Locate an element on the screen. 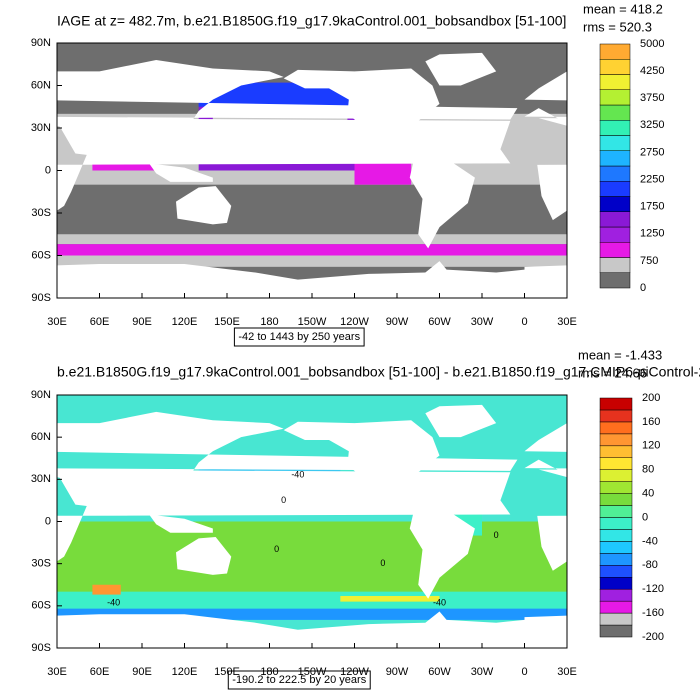  colorbar-label: -160 is located at coordinates (653, 613).